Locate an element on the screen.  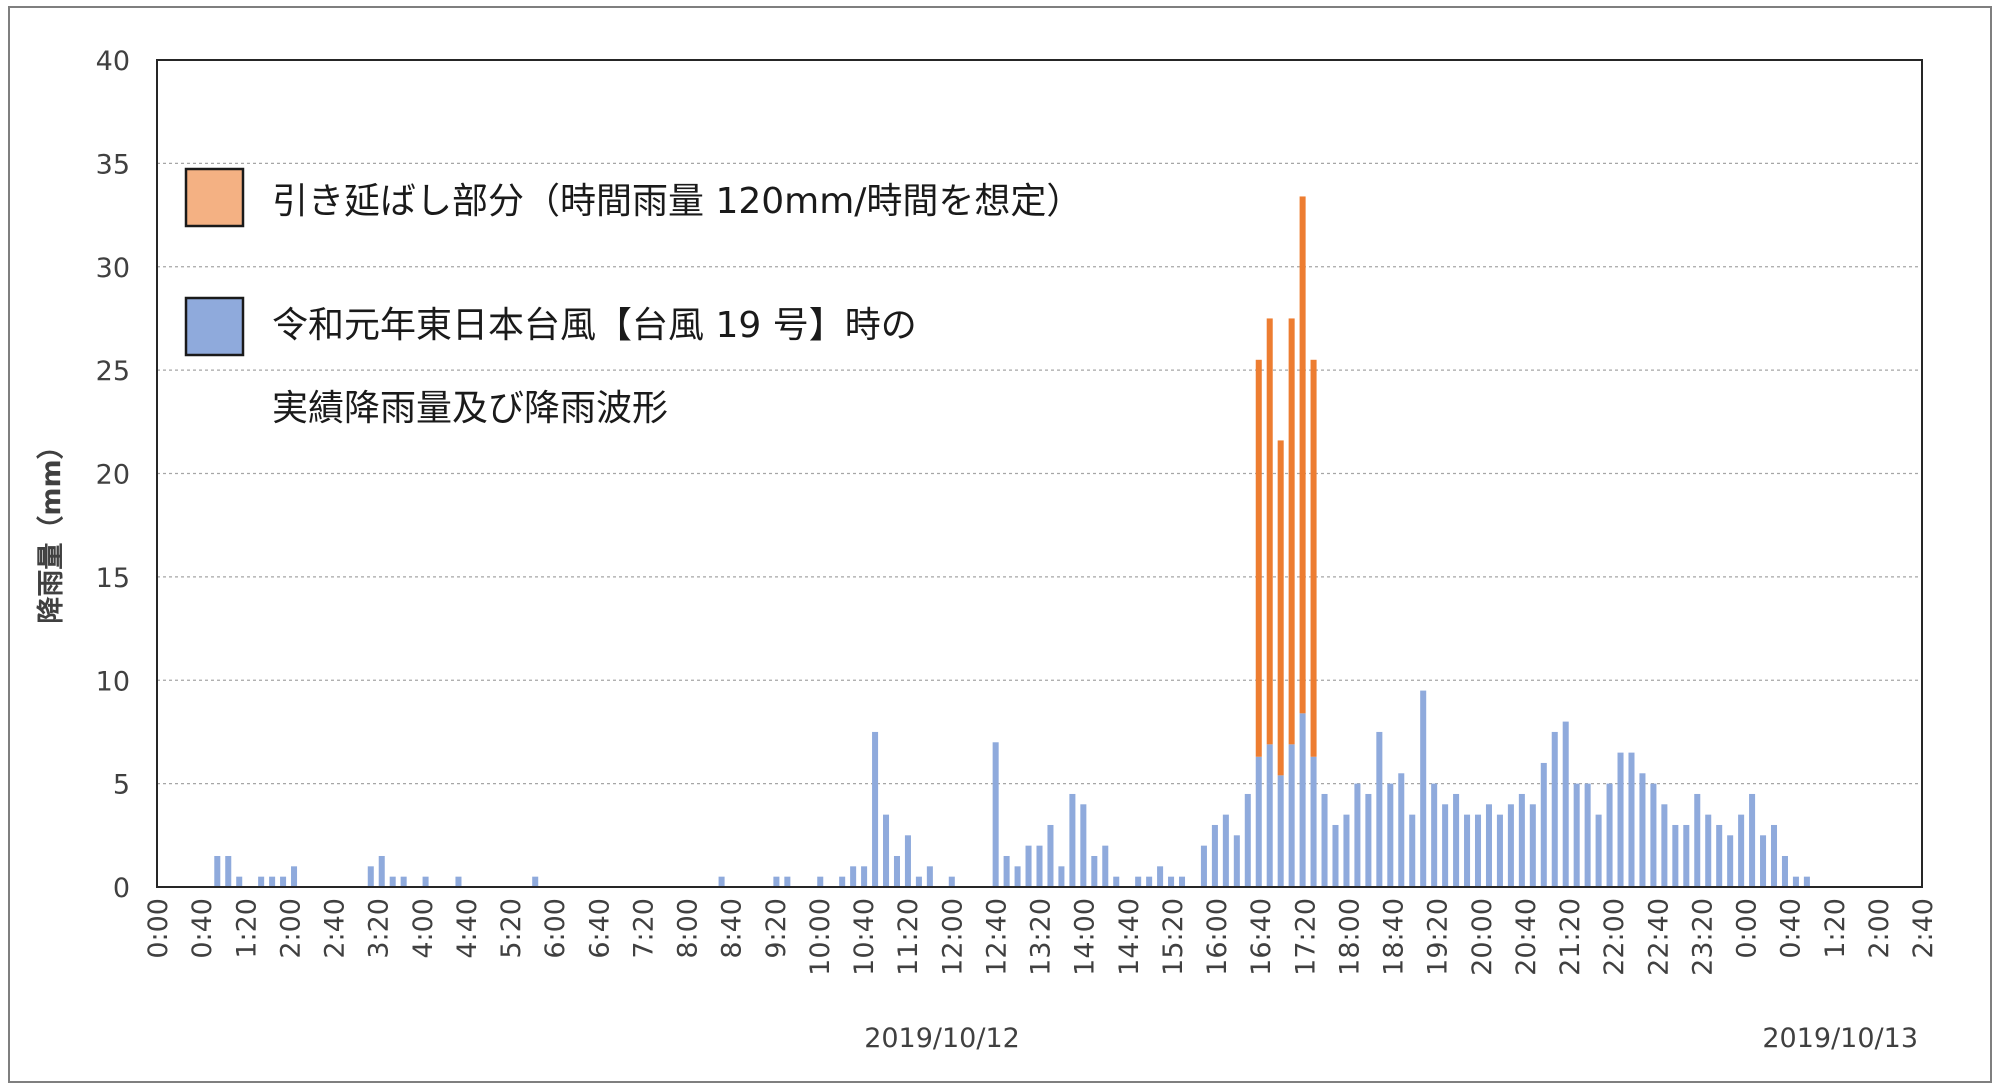
y-tick-label: 10 is located at coordinates (113, 681).